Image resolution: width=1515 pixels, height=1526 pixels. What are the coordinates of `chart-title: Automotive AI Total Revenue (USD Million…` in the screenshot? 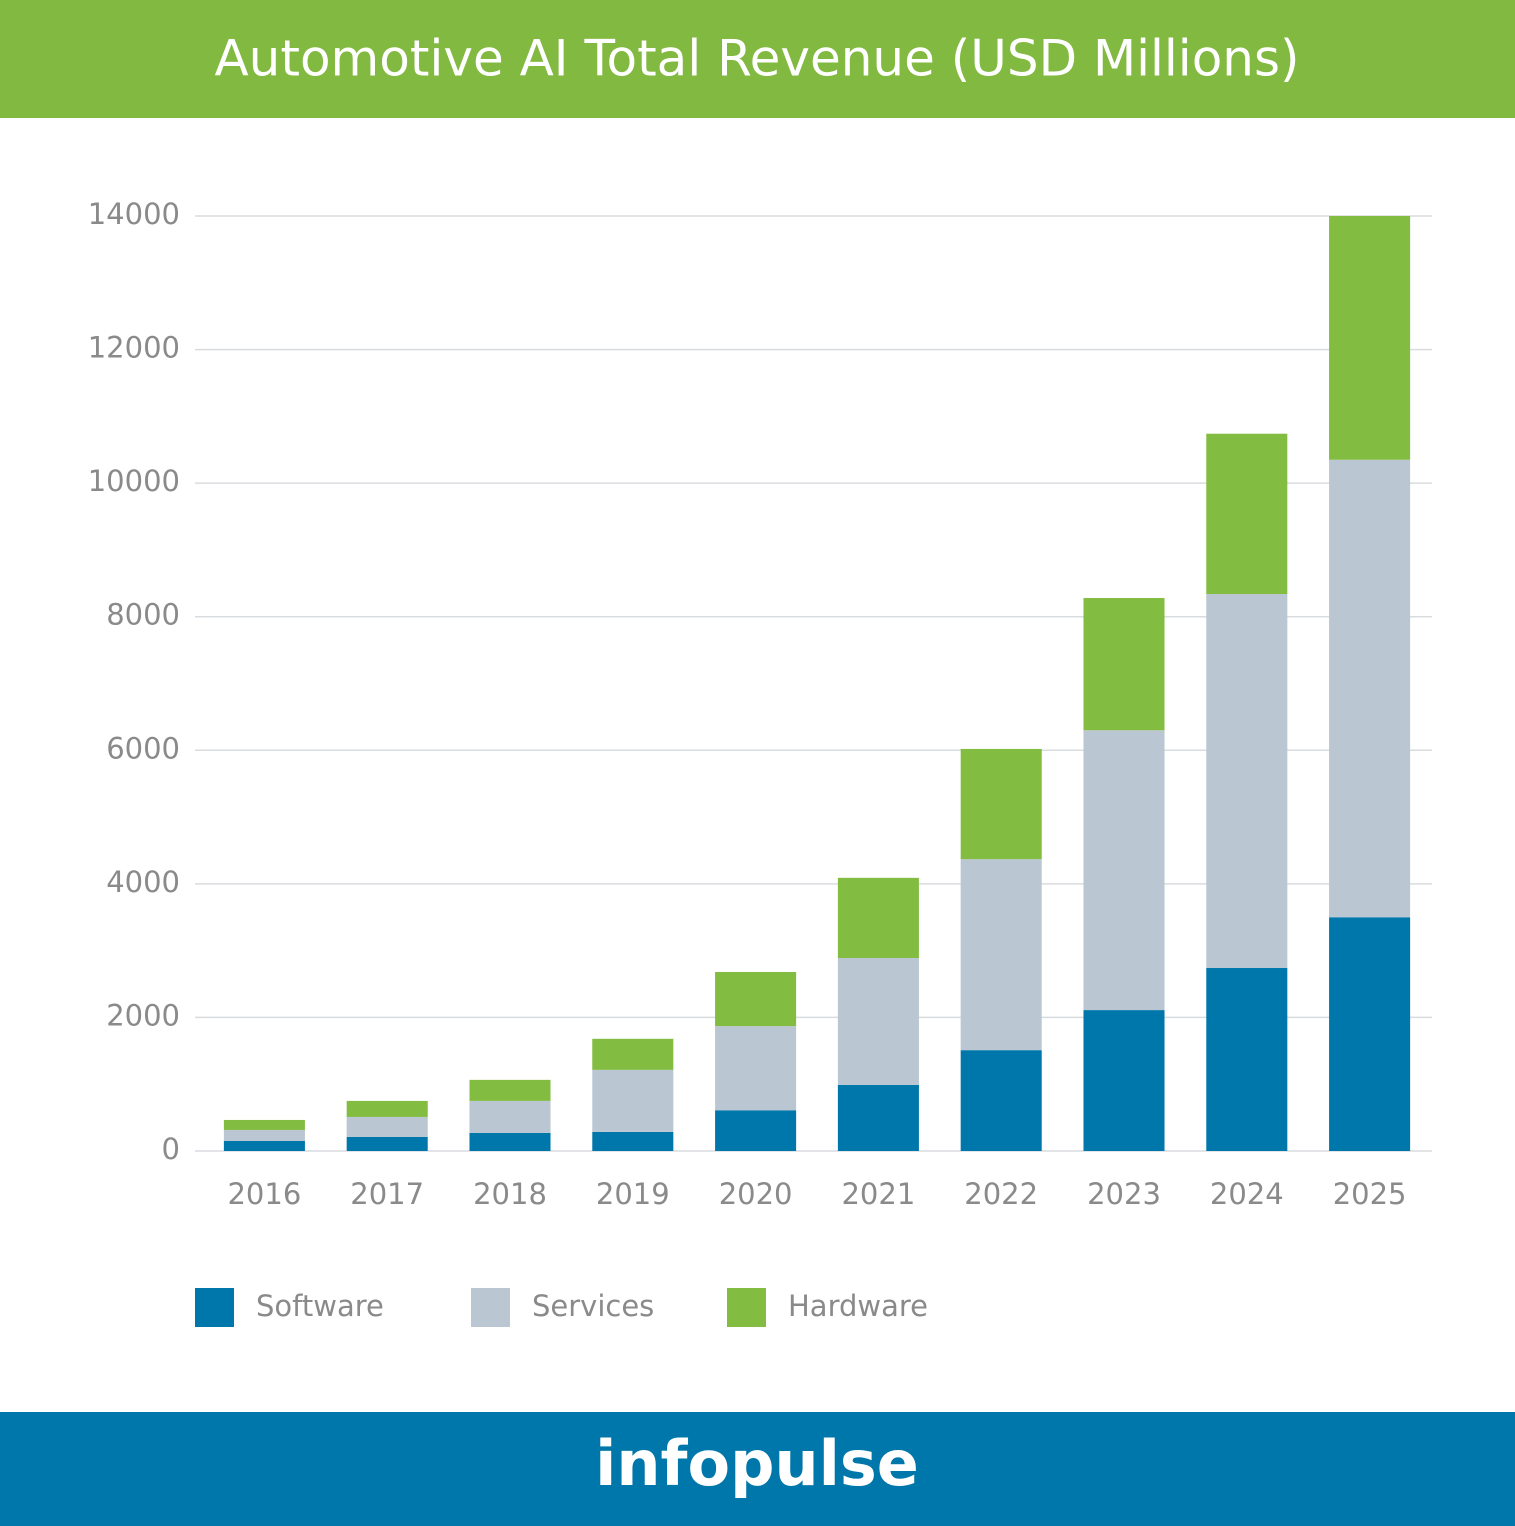 It's located at (756, 59).